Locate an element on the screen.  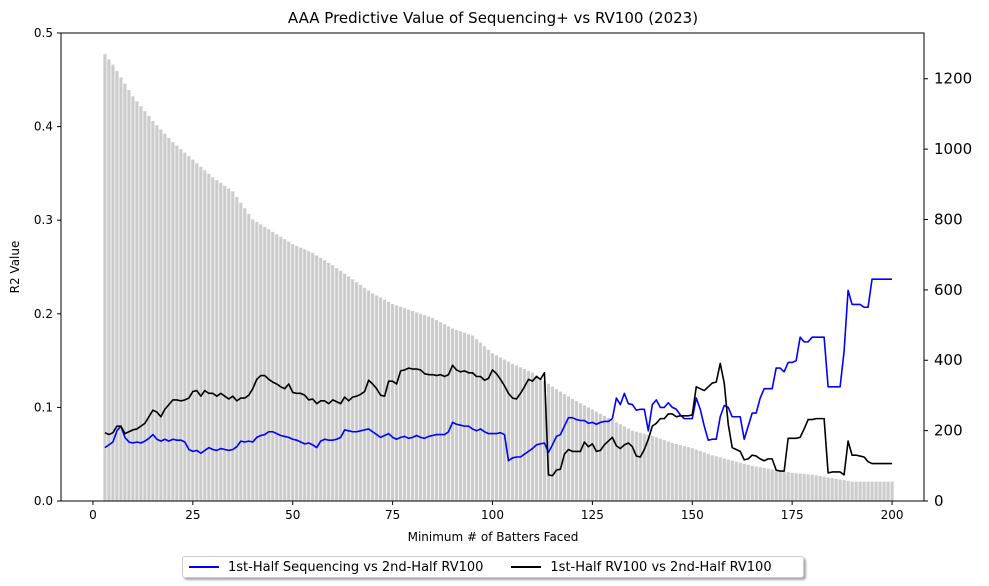
x-tick-label-25: 25 is located at coordinates (192, 515).